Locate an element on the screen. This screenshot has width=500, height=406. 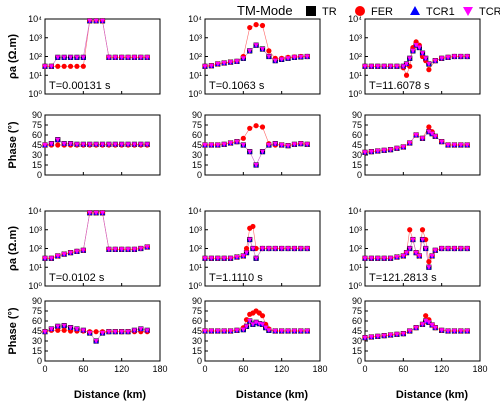
legend-label-fer: FER is located at coordinates (382, 12).